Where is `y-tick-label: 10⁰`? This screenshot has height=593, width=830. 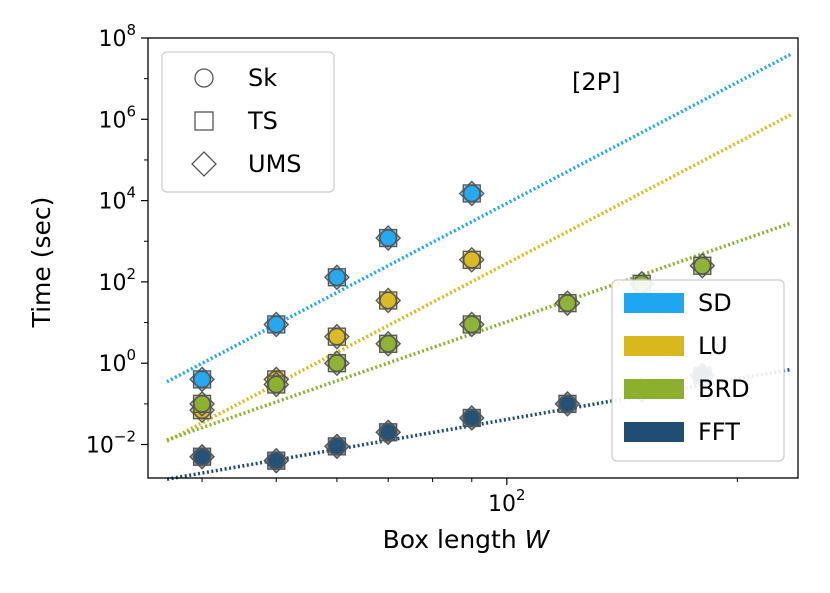
y-tick-label: 10⁰ is located at coordinates (117, 361).